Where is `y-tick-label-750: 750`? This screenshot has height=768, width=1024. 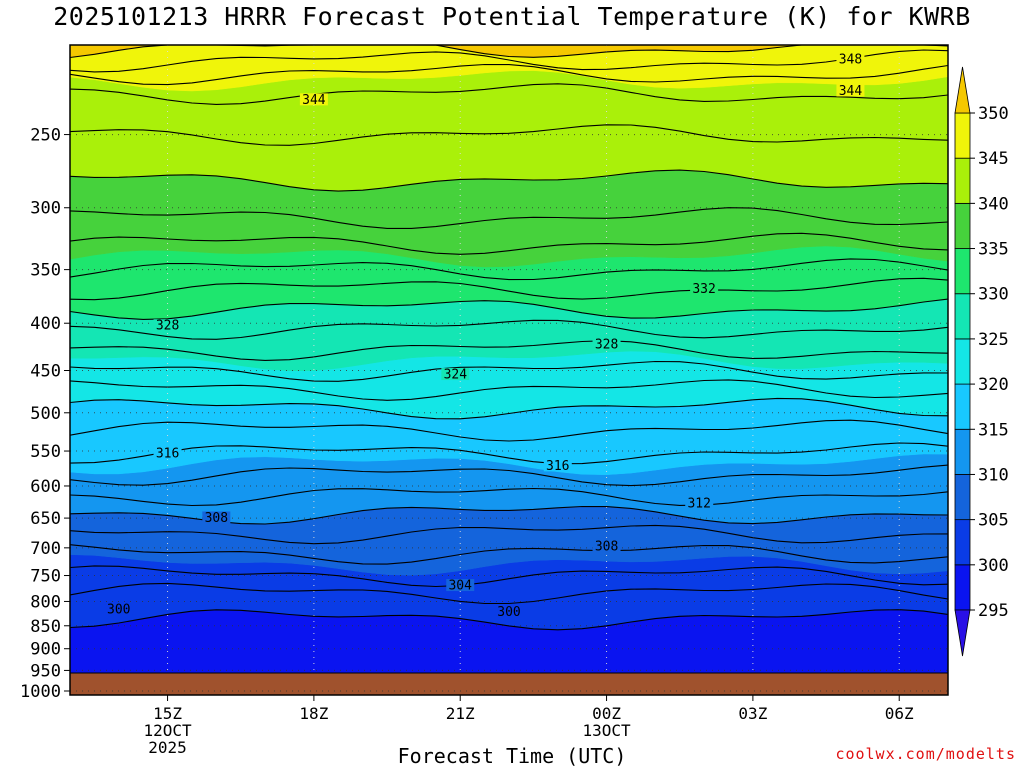
y-tick-label-750: 750 is located at coordinates (45, 577).